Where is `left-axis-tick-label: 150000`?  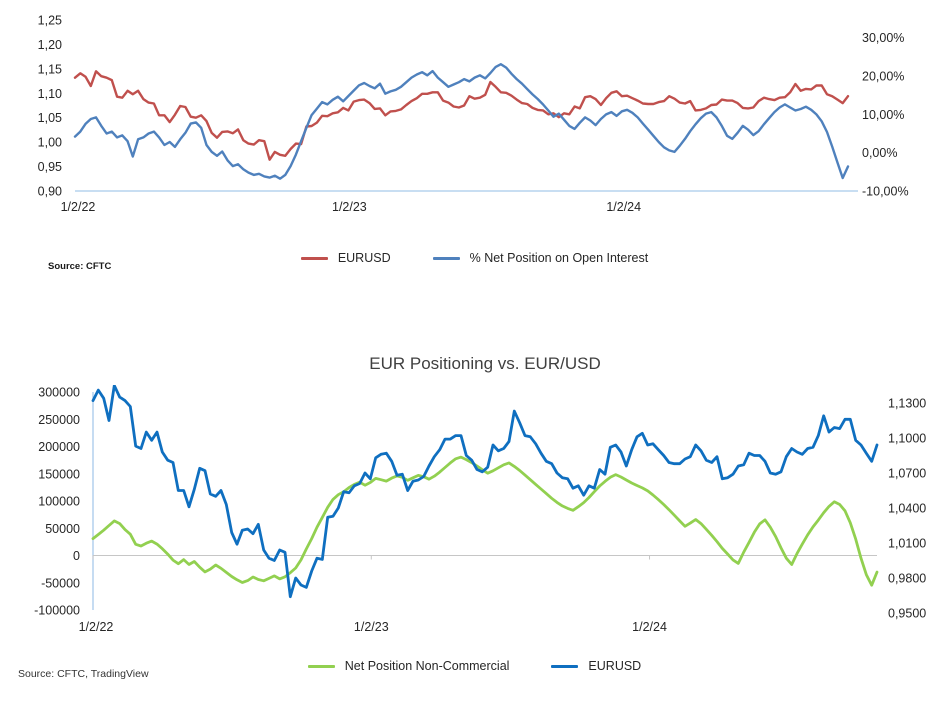
left-axis-tick-label: 150000 is located at coordinates (59, 474).